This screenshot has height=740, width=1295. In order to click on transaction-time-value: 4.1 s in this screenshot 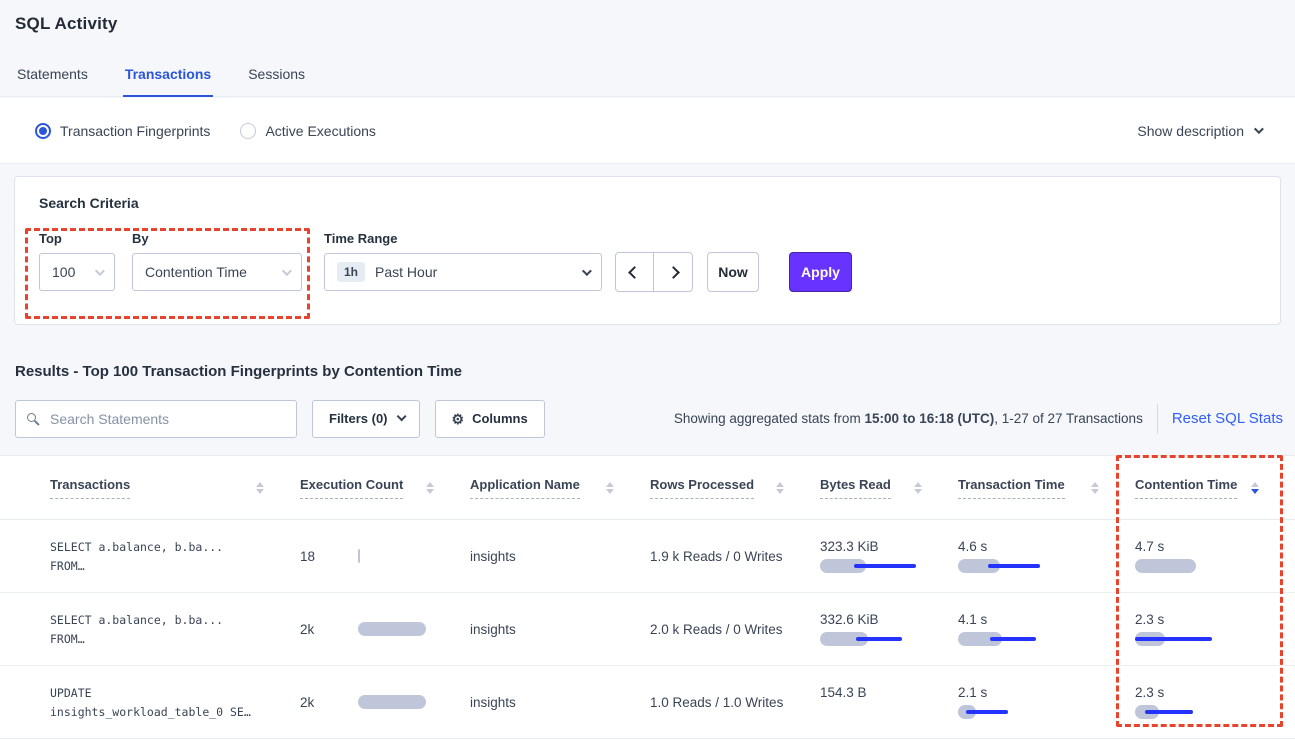, I will do `click(973, 619)`.